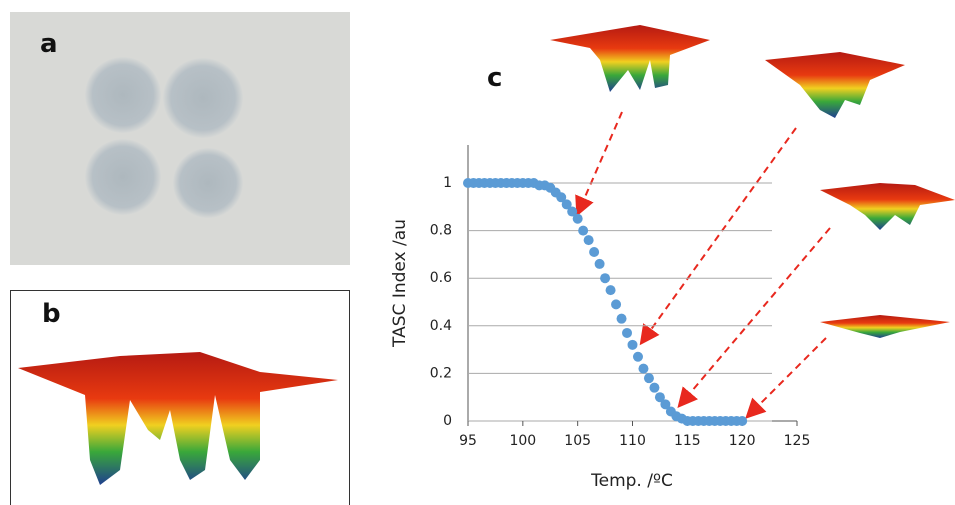 The image size is (955, 505). Describe the element at coordinates (400, 283) in the screenshot. I see `y-axis-label: TASC Index /au` at that location.